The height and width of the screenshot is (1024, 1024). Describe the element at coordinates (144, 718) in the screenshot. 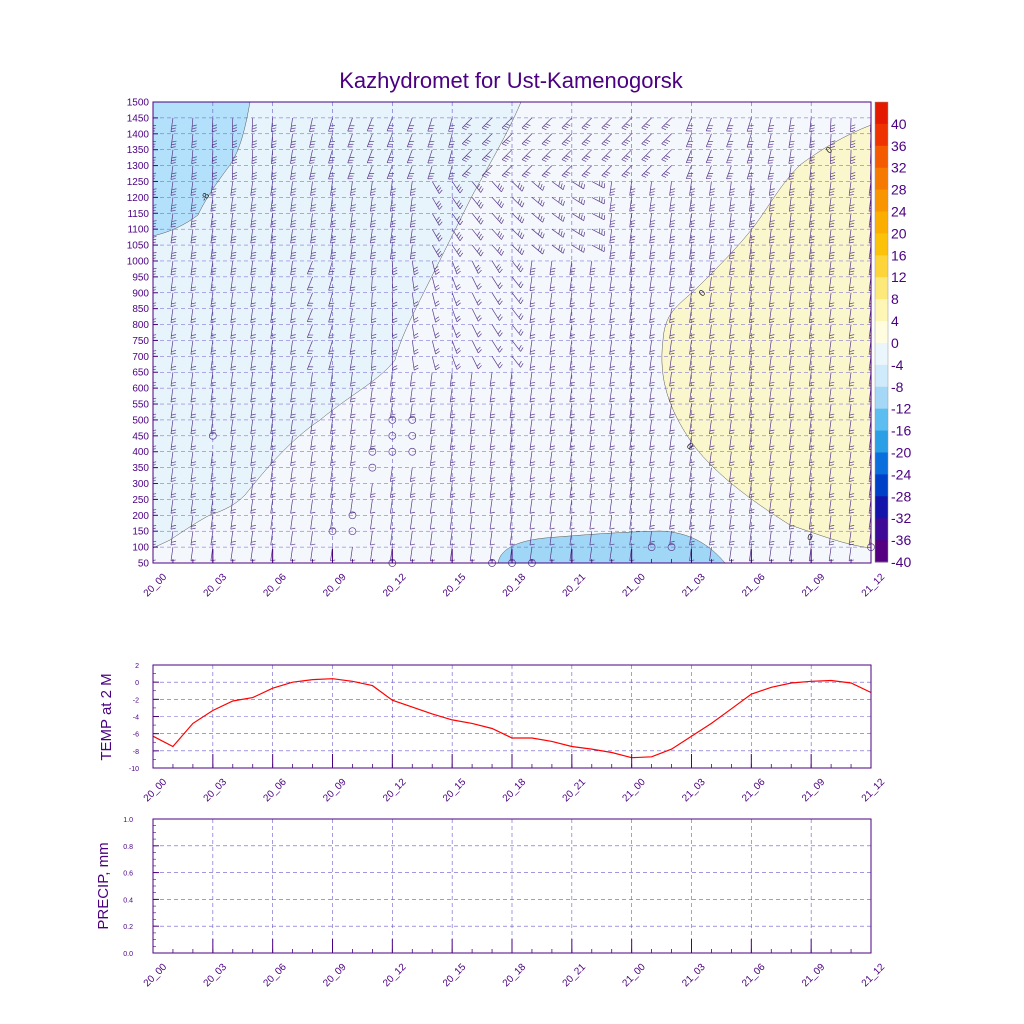

I see `temp-y-axis: 20-2-4-6-8-10` at that location.